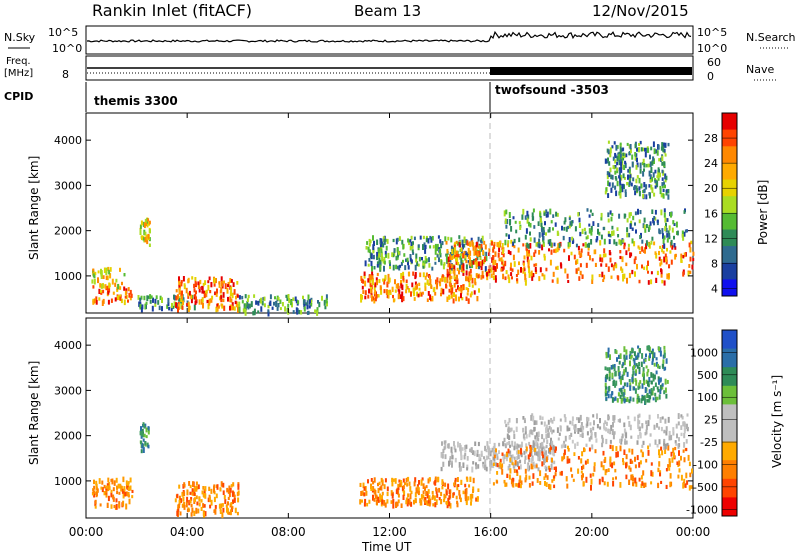 The image size is (800, 554). What do you see at coordinates (729, 205) in the screenshot?
I see `power-colorbar-swatch` at bounding box center [729, 205].